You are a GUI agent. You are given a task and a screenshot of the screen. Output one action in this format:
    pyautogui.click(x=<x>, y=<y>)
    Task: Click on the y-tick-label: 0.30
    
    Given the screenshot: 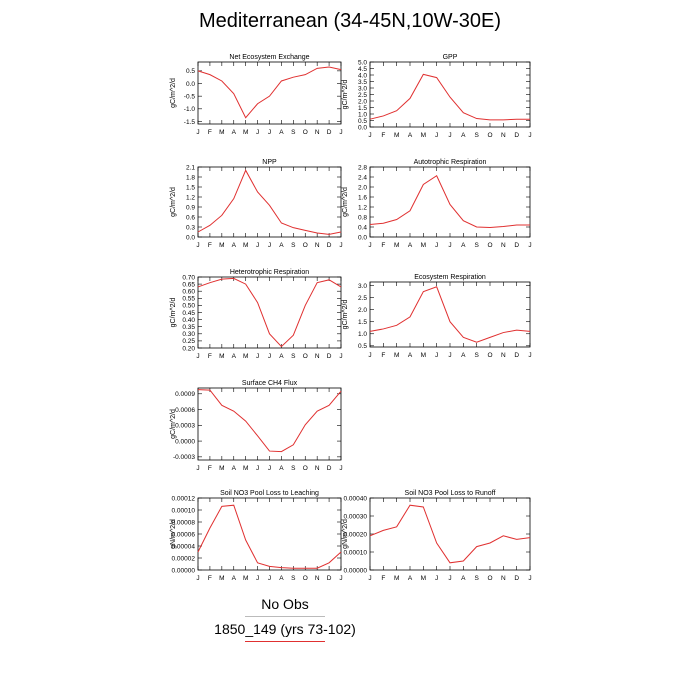 What is the action you would take?
    pyautogui.click(x=188, y=334)
    